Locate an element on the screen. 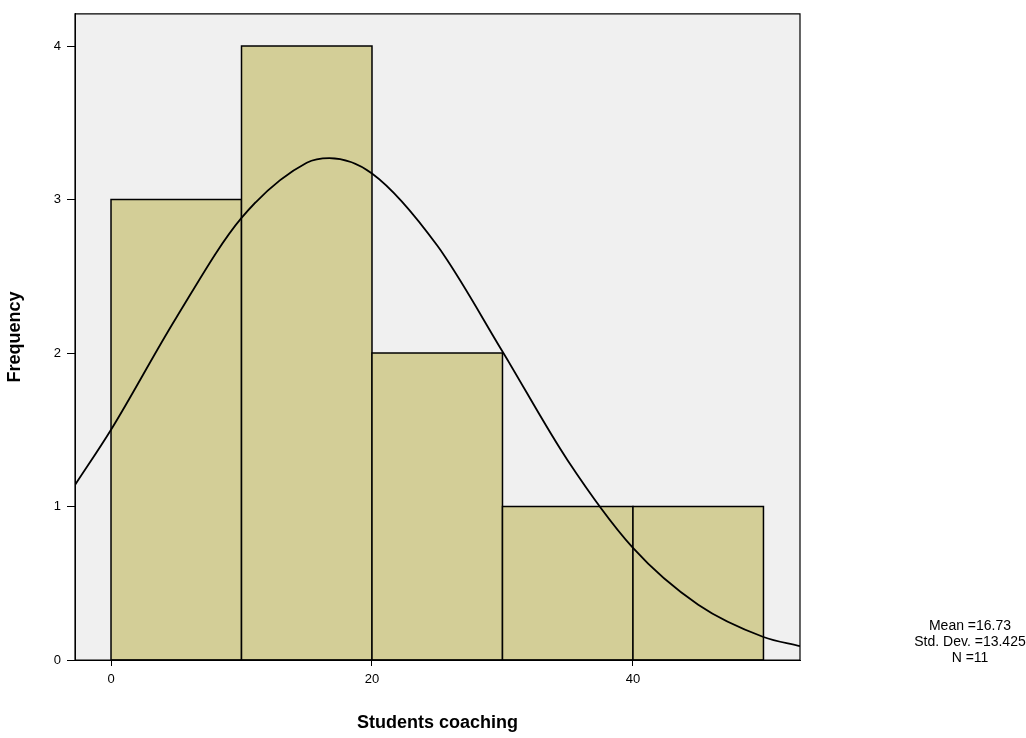  y-tick-label: 1 is located at coordinates (57, 506).